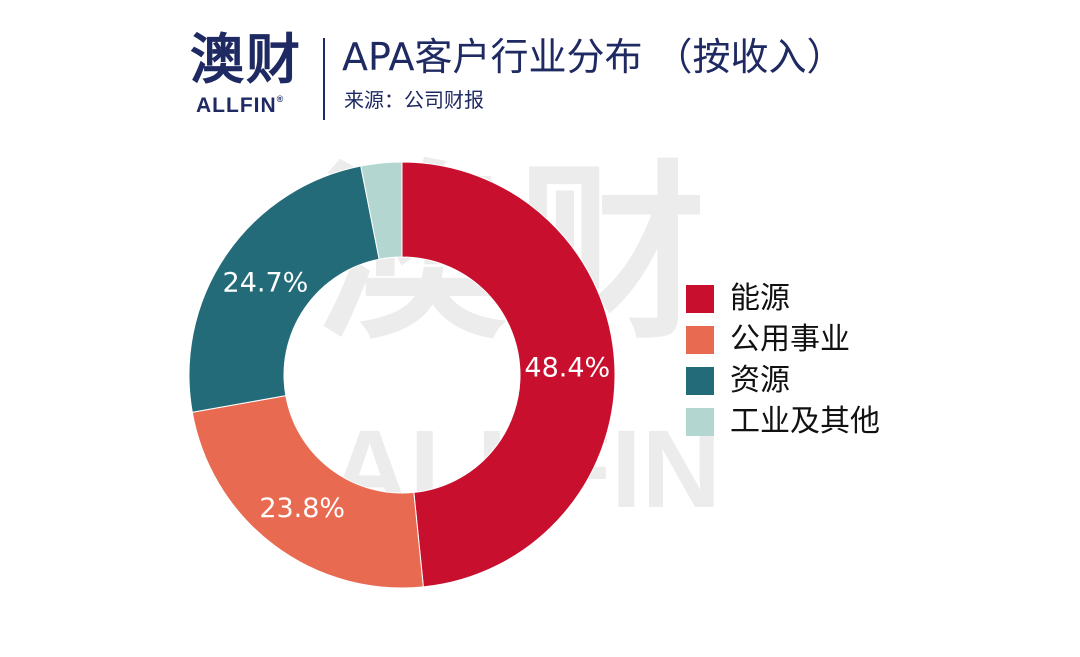 The width and height of the screenshot is (1080, 657). What do you see at coordinates (280, 99) in the screenshot?
I see `registered-mark: ®` at bounding box center [280, 99].